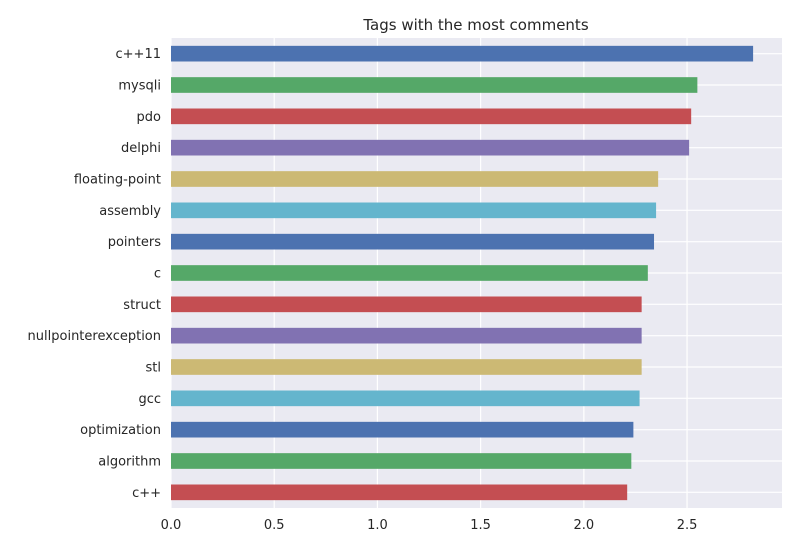  What do you see at coordinates (157, 274) in the screenshot?
I see `y-tick-label: c` at bounding box center [157, 274].